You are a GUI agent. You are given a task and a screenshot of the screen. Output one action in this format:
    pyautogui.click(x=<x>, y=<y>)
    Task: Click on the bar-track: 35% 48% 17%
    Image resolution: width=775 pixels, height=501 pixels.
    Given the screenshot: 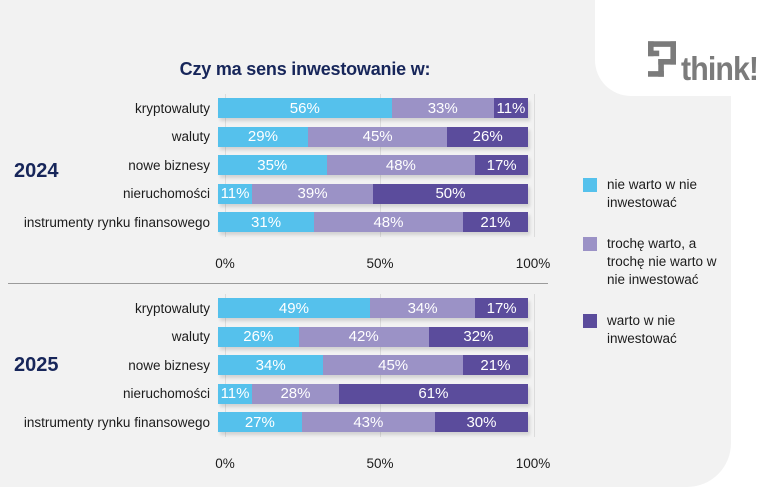 What is the action you would take?
    pyautogui.click(x=373, y=165)
    